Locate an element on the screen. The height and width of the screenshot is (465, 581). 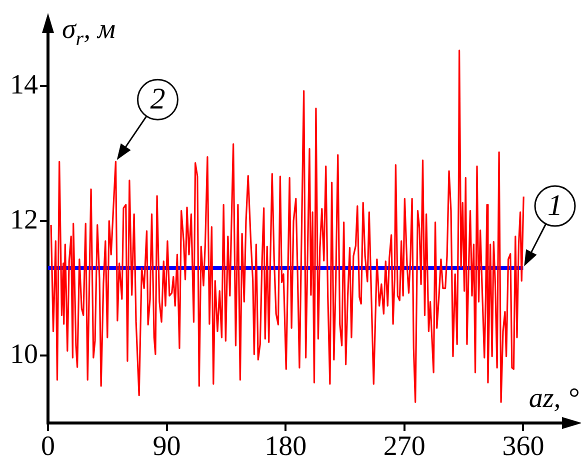
x-tick-label: 0 is located at coordinates (48, 446).